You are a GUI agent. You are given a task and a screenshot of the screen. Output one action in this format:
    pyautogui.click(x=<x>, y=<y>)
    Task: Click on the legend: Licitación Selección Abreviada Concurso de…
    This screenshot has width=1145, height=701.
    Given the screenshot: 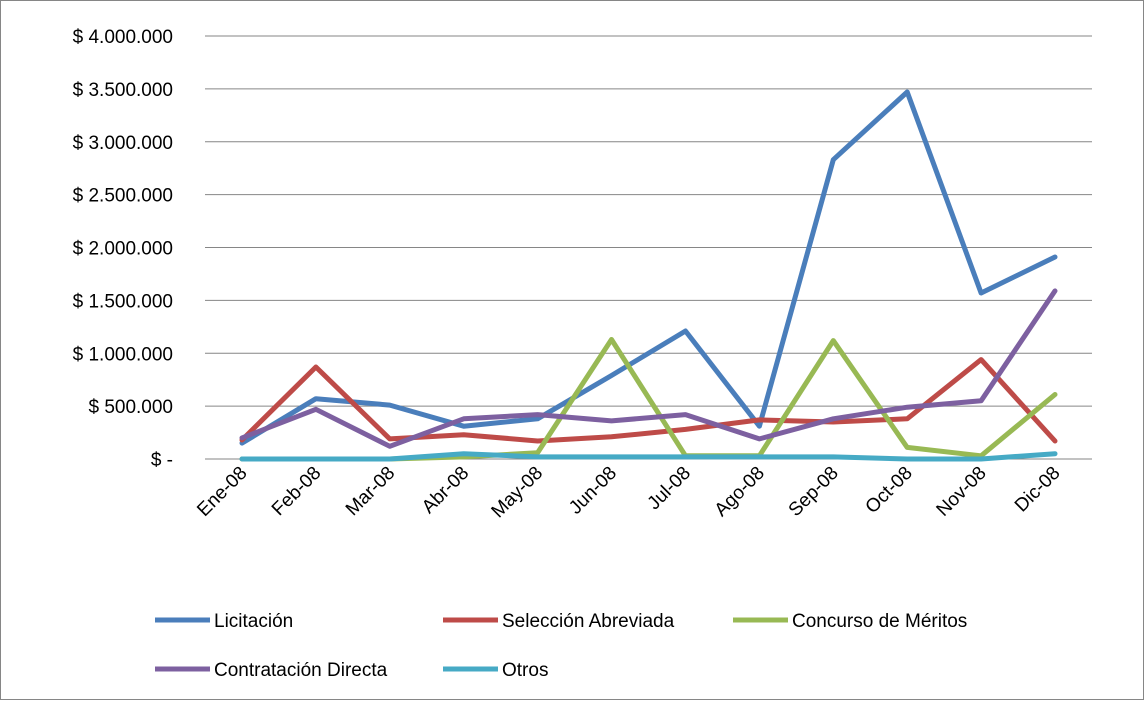 What is the action you would take?
    pyautogui.click(x=561, y=646)
    